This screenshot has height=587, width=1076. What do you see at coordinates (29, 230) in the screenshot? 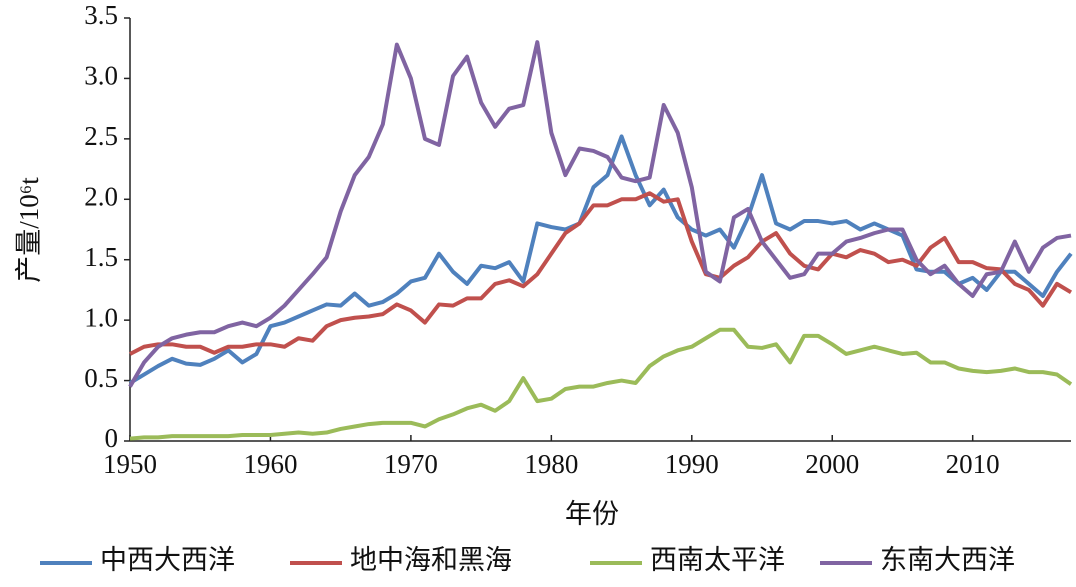
I see `y-axis-label: 产量/10⁶t` at bounding box center [29, 230].